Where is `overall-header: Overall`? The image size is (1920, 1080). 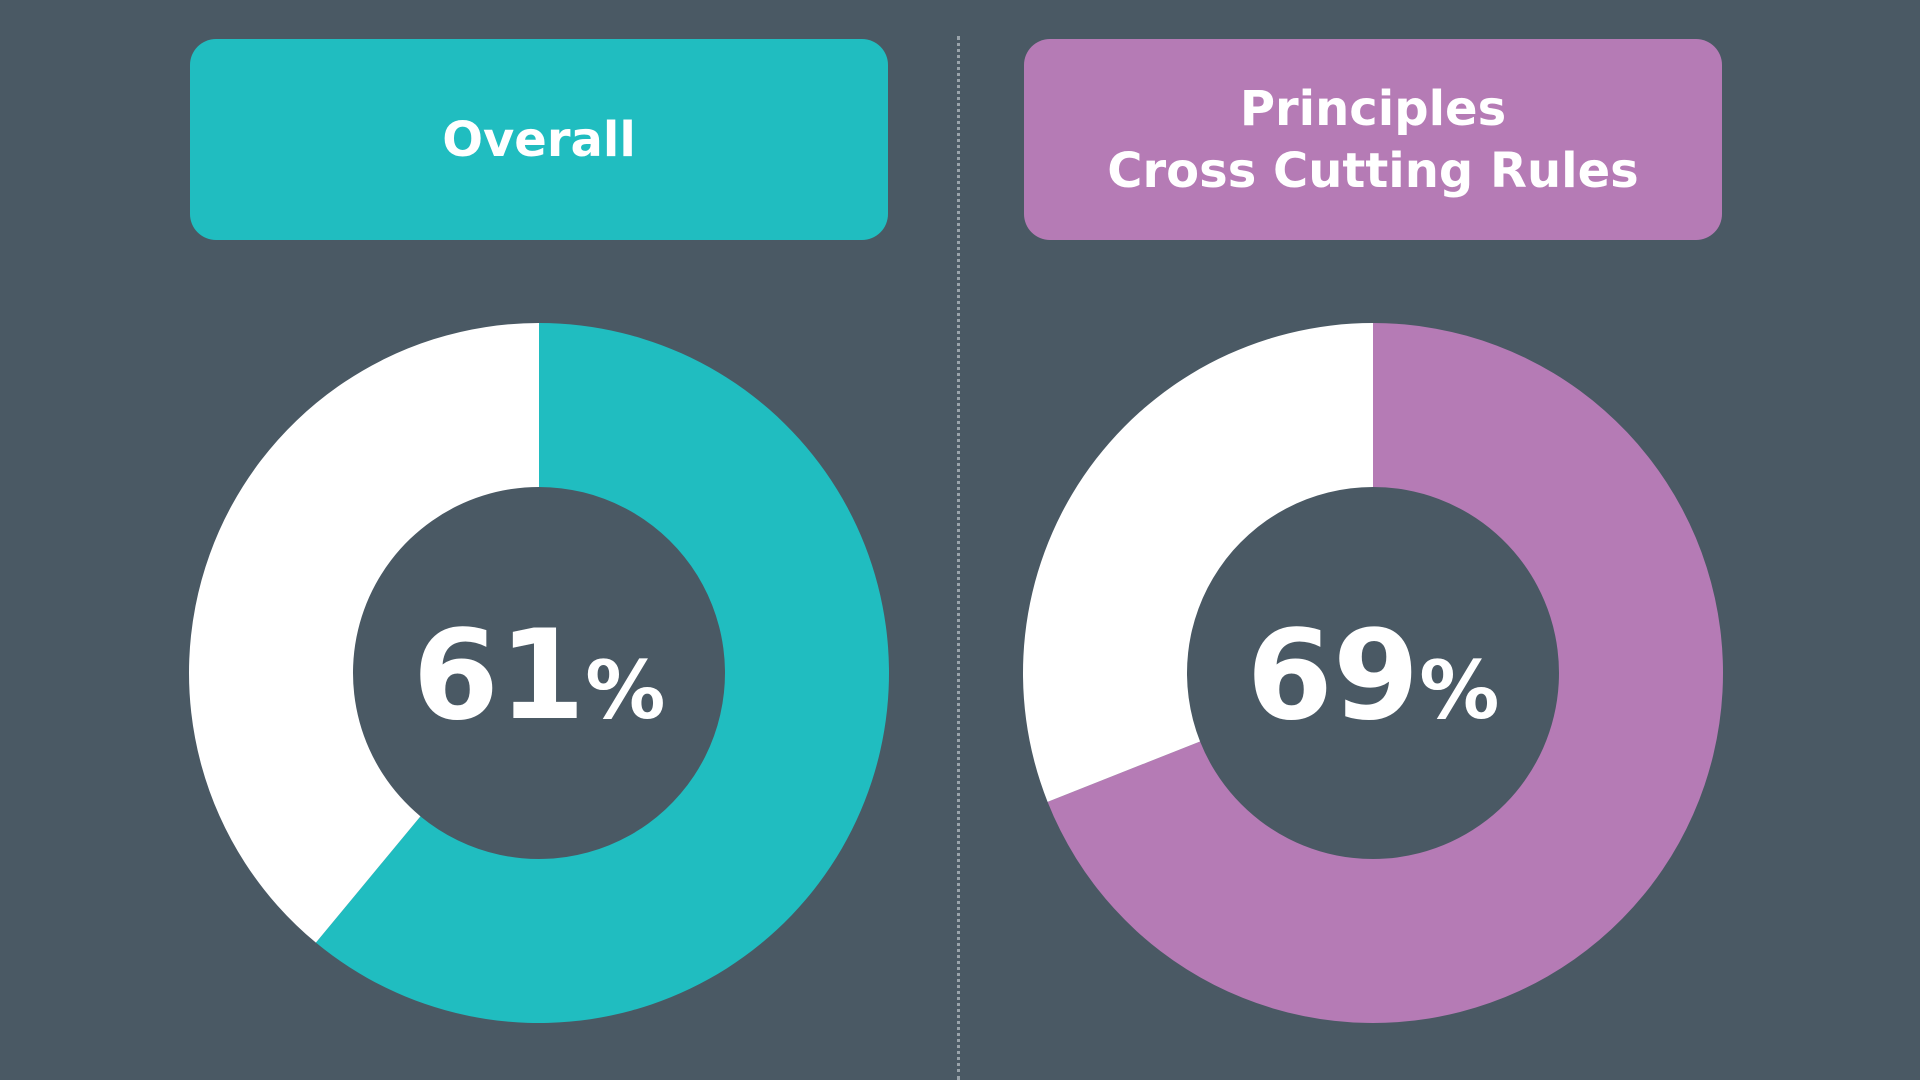
overall-header: Overall is located at coordinates (539, 139).